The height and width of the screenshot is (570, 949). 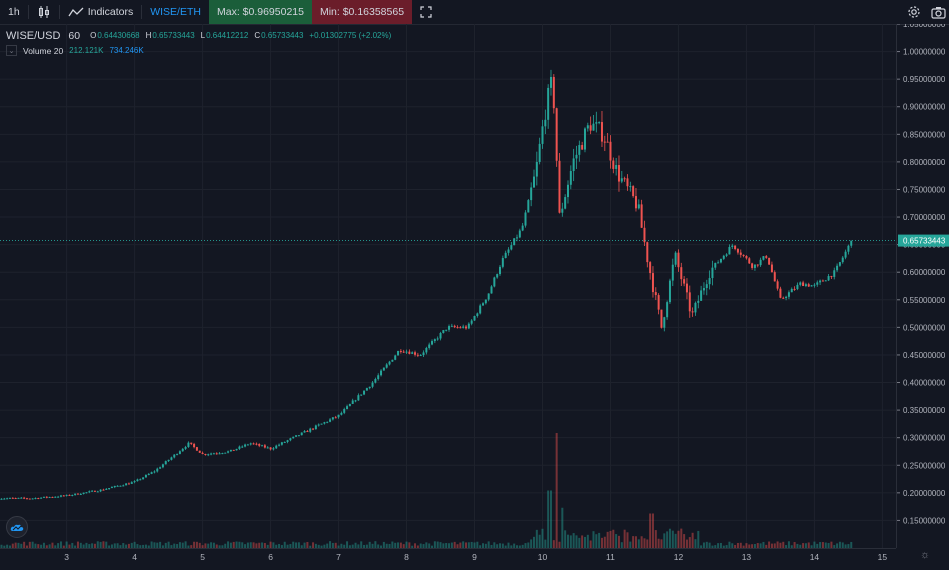 I want to click on fullscreen-button, so click(x=426, y=12).